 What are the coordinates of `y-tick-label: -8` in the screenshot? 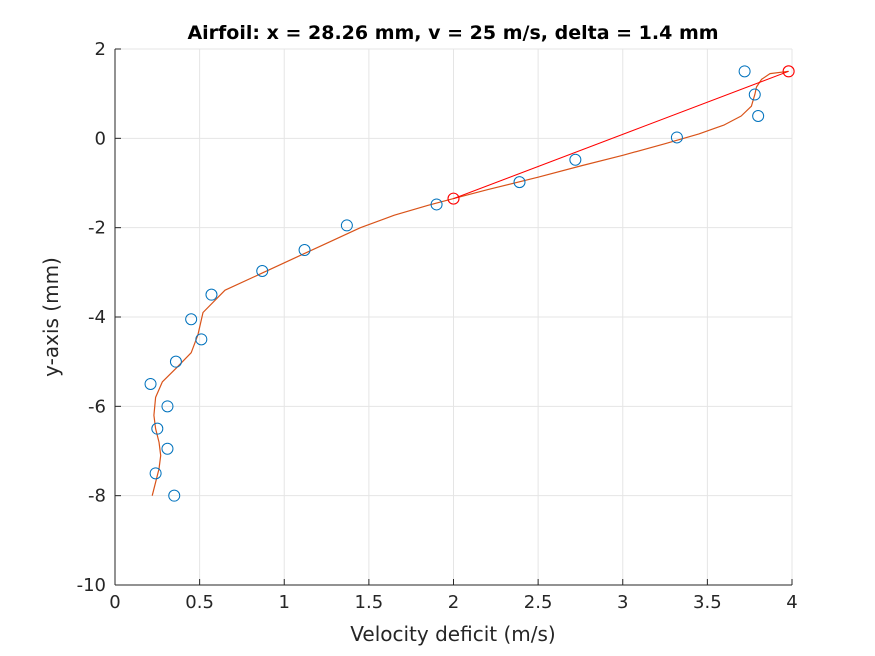 It's located at (97, 496).